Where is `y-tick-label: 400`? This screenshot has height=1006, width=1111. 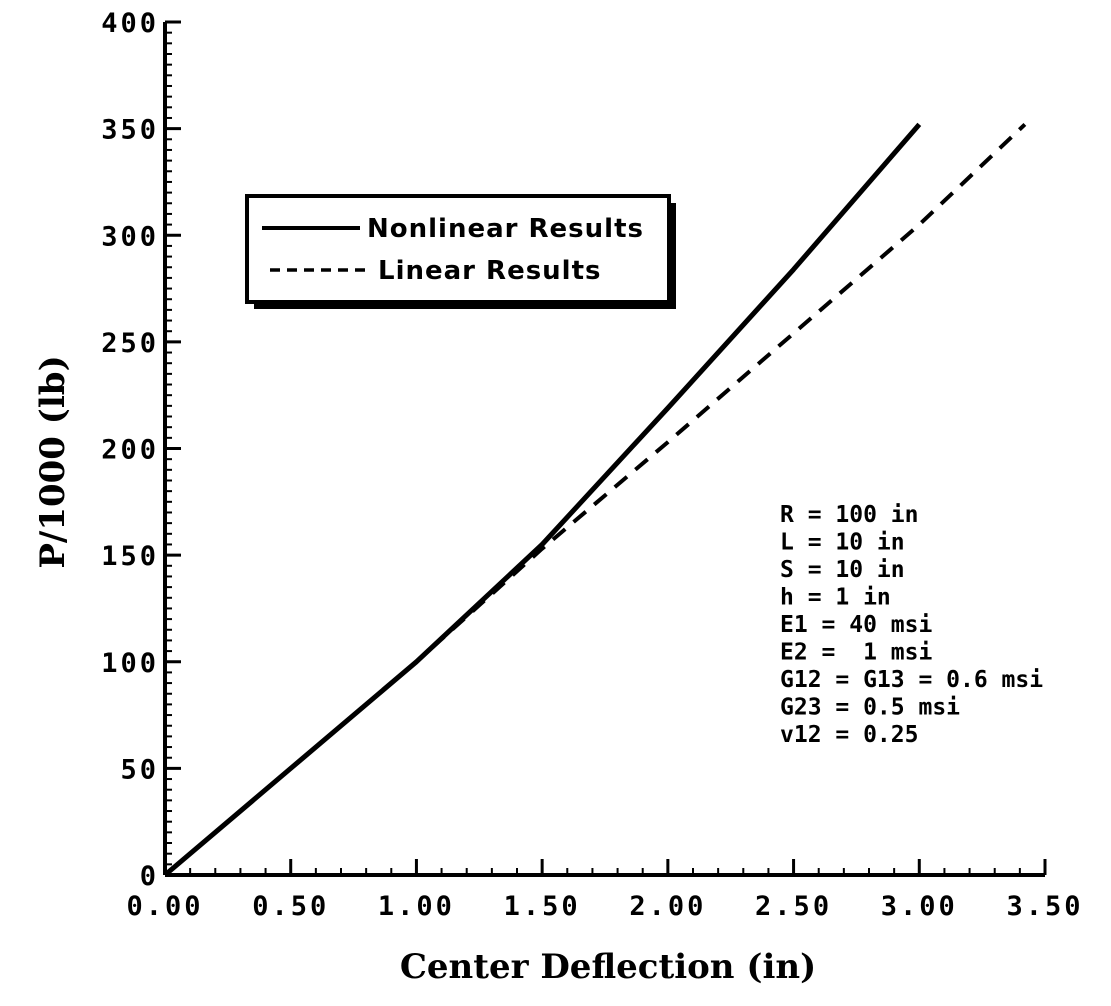 y-tick-label: 400 is located at coordinates (130, 23).